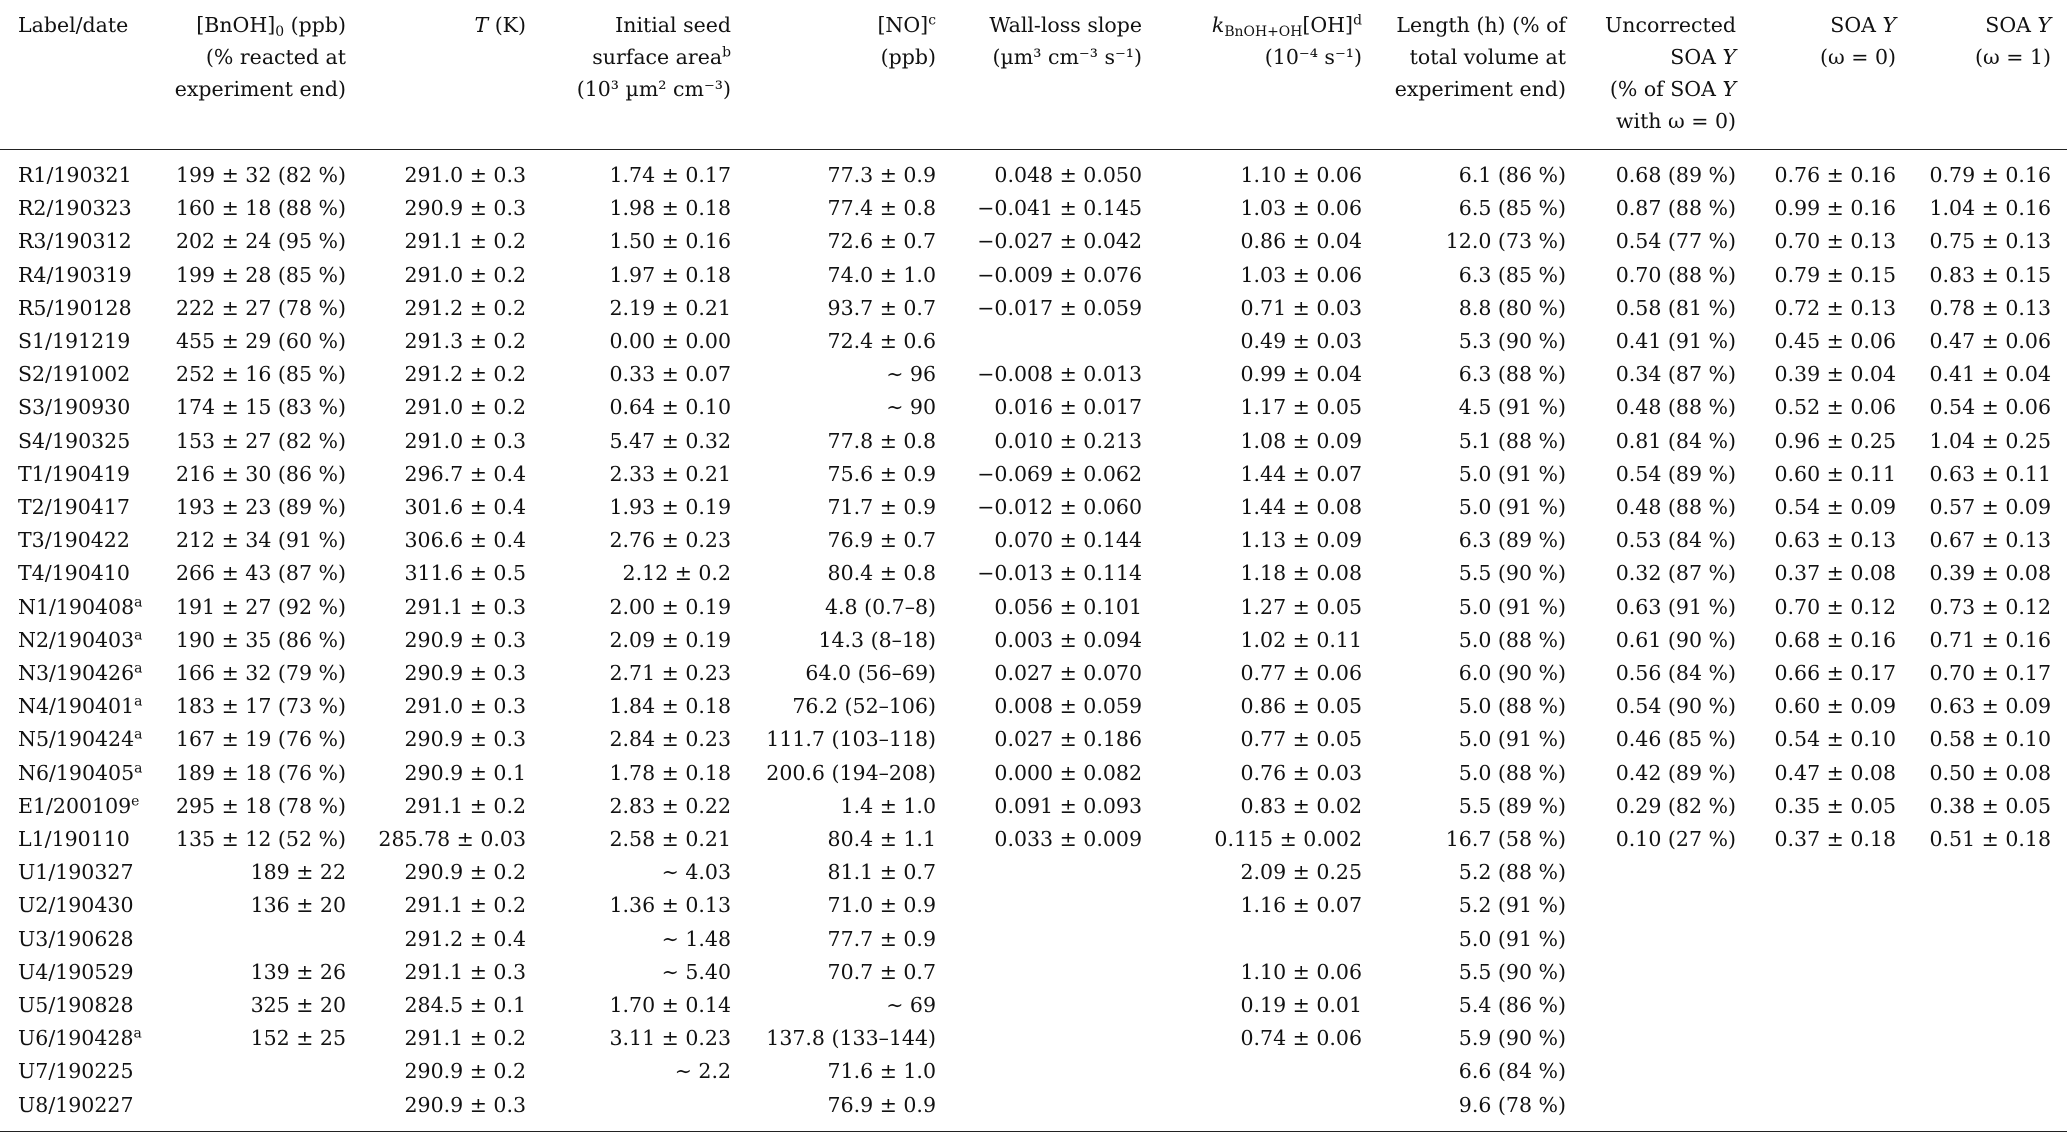 The width and height of the screenshot is (2067, 1132). Describe the element at coordinates (260, 673) in the screenshot. I see `cell-bnoh: 166 ± 32 (79 %)` at that location.